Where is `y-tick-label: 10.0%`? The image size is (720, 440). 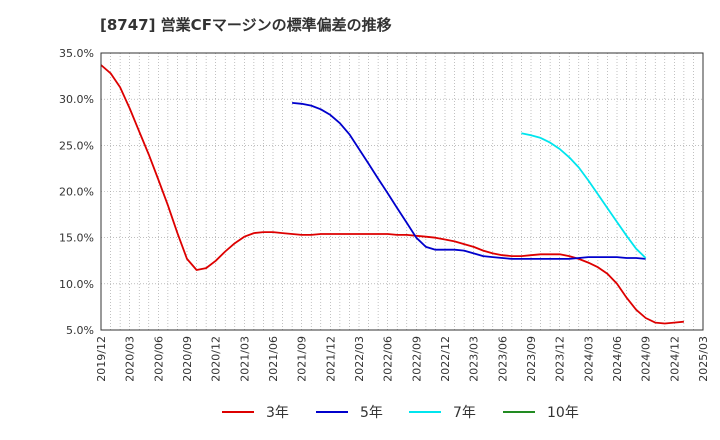
y-tick-label: 10.0% is located at coordinates (76, 284).